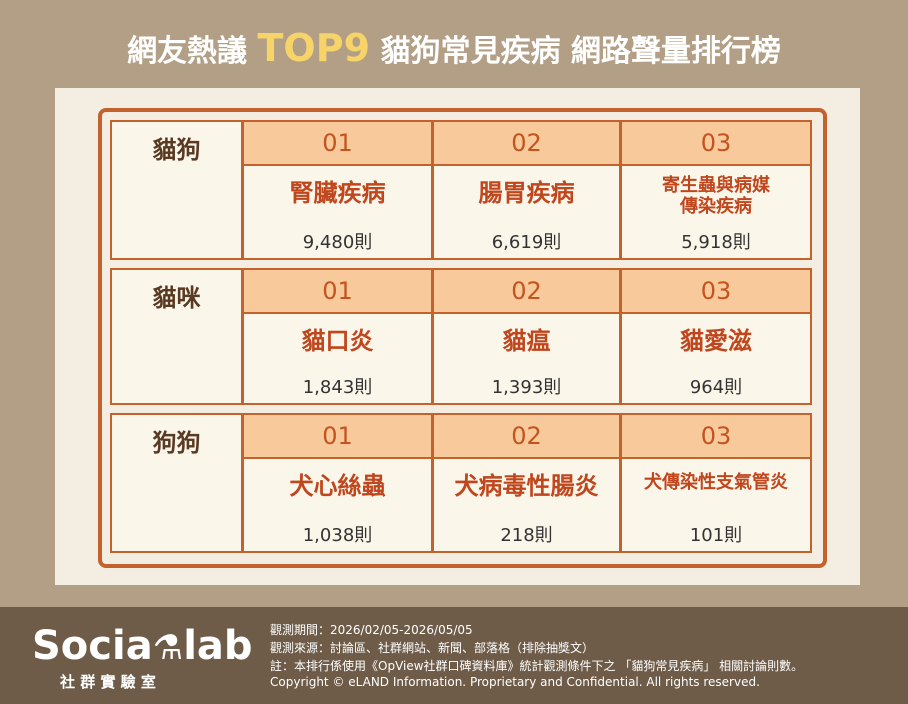 The width and height of the screenshot is (908, 704). I want to click on mention-count: 9,480則, so click(337, 242).